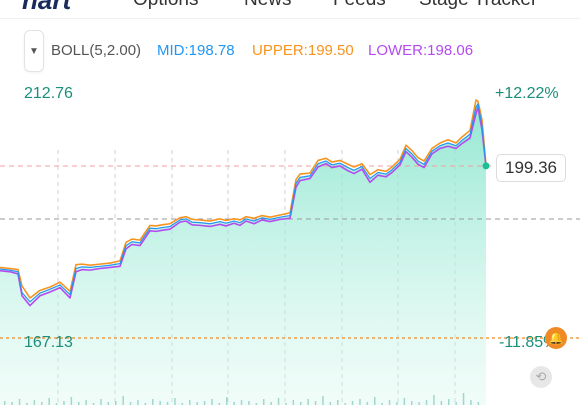 This screenshot has width=580, height=415. What do you see at coordinates (528, 342) in the screenshot?
I see `low-percent-label: -11.85%` at bounding box center [528, 342].